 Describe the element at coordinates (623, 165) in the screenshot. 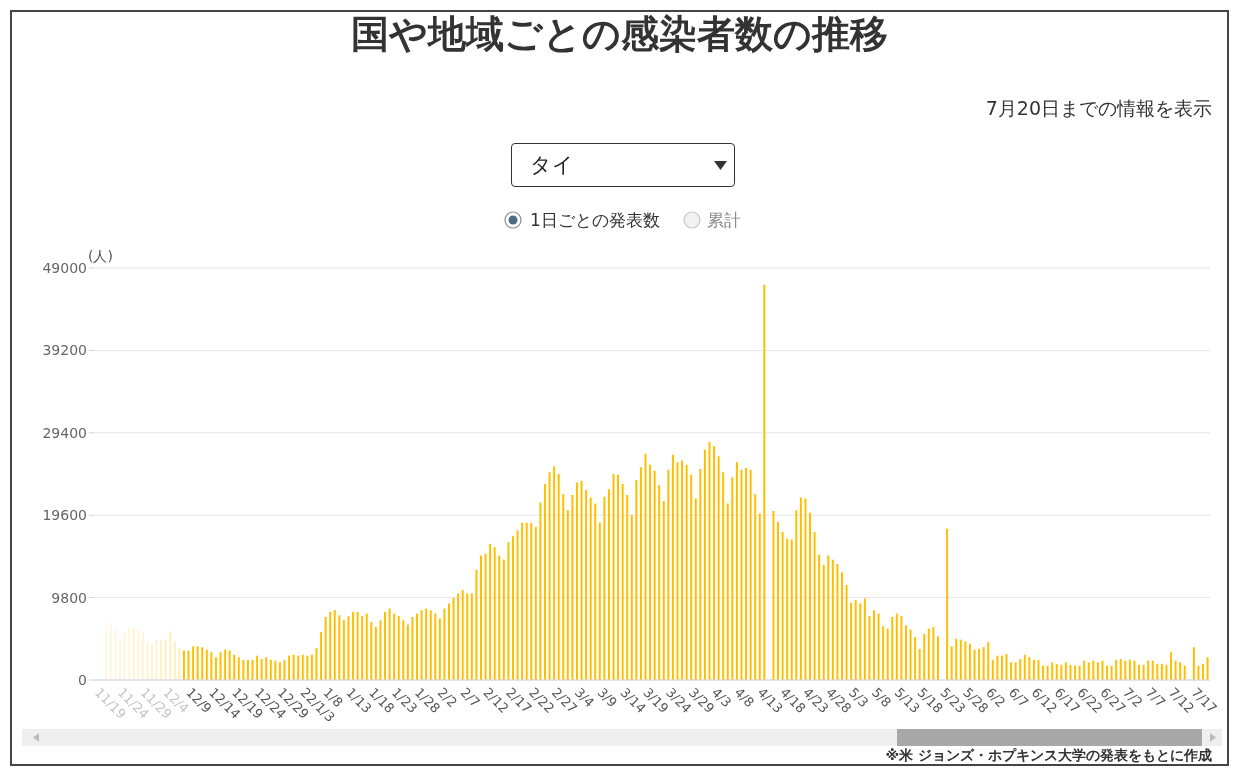

I see `dropdown: タイ` at that location.